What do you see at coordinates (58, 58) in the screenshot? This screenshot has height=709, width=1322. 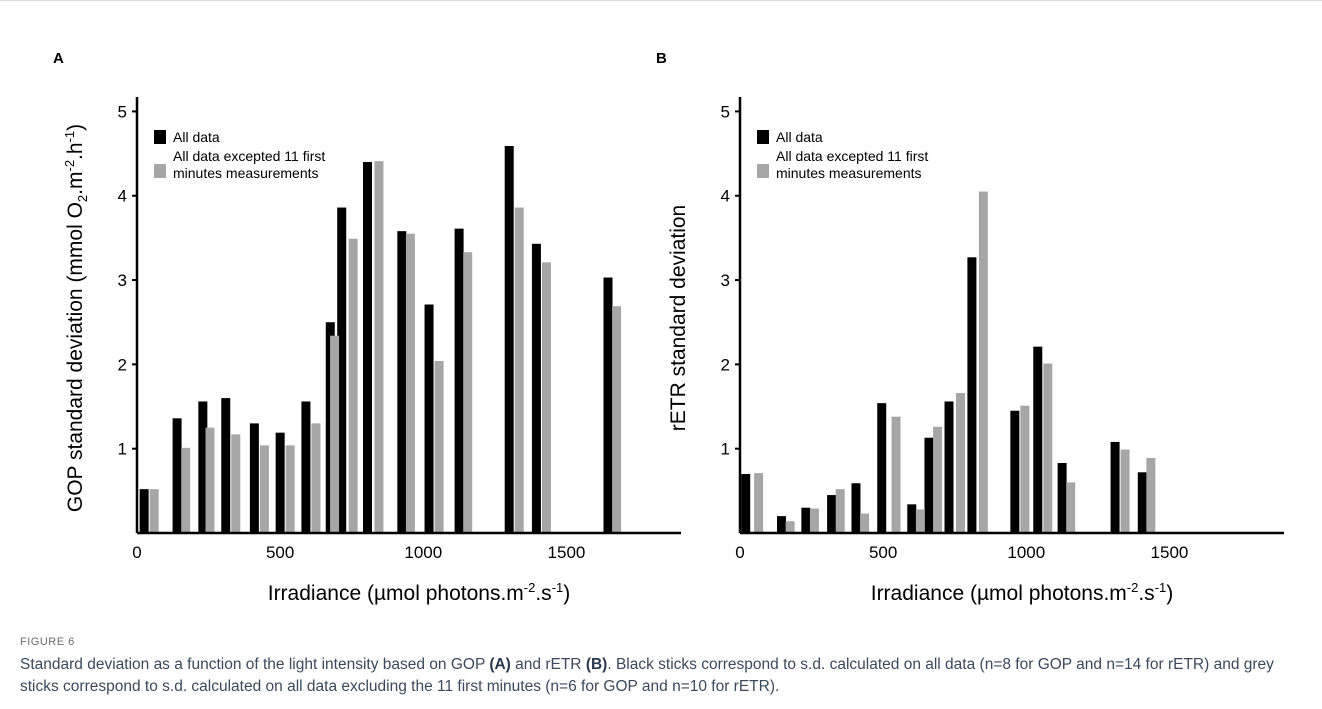 I see `panel-letter: A` at bounding box center [58, 58].